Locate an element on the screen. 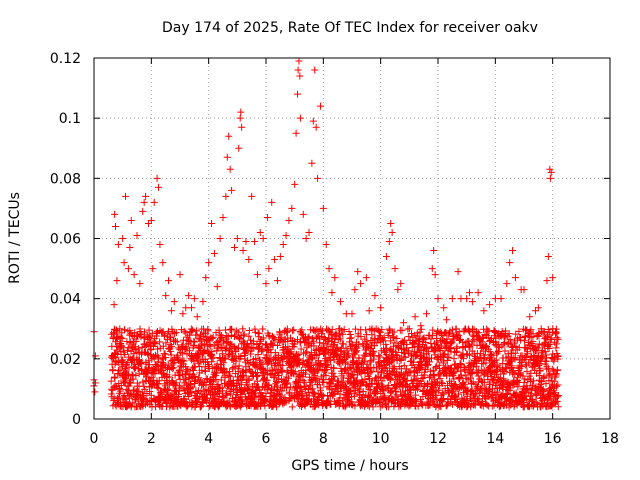  x-tick-label: 6 is located at coordinates (266, 439).